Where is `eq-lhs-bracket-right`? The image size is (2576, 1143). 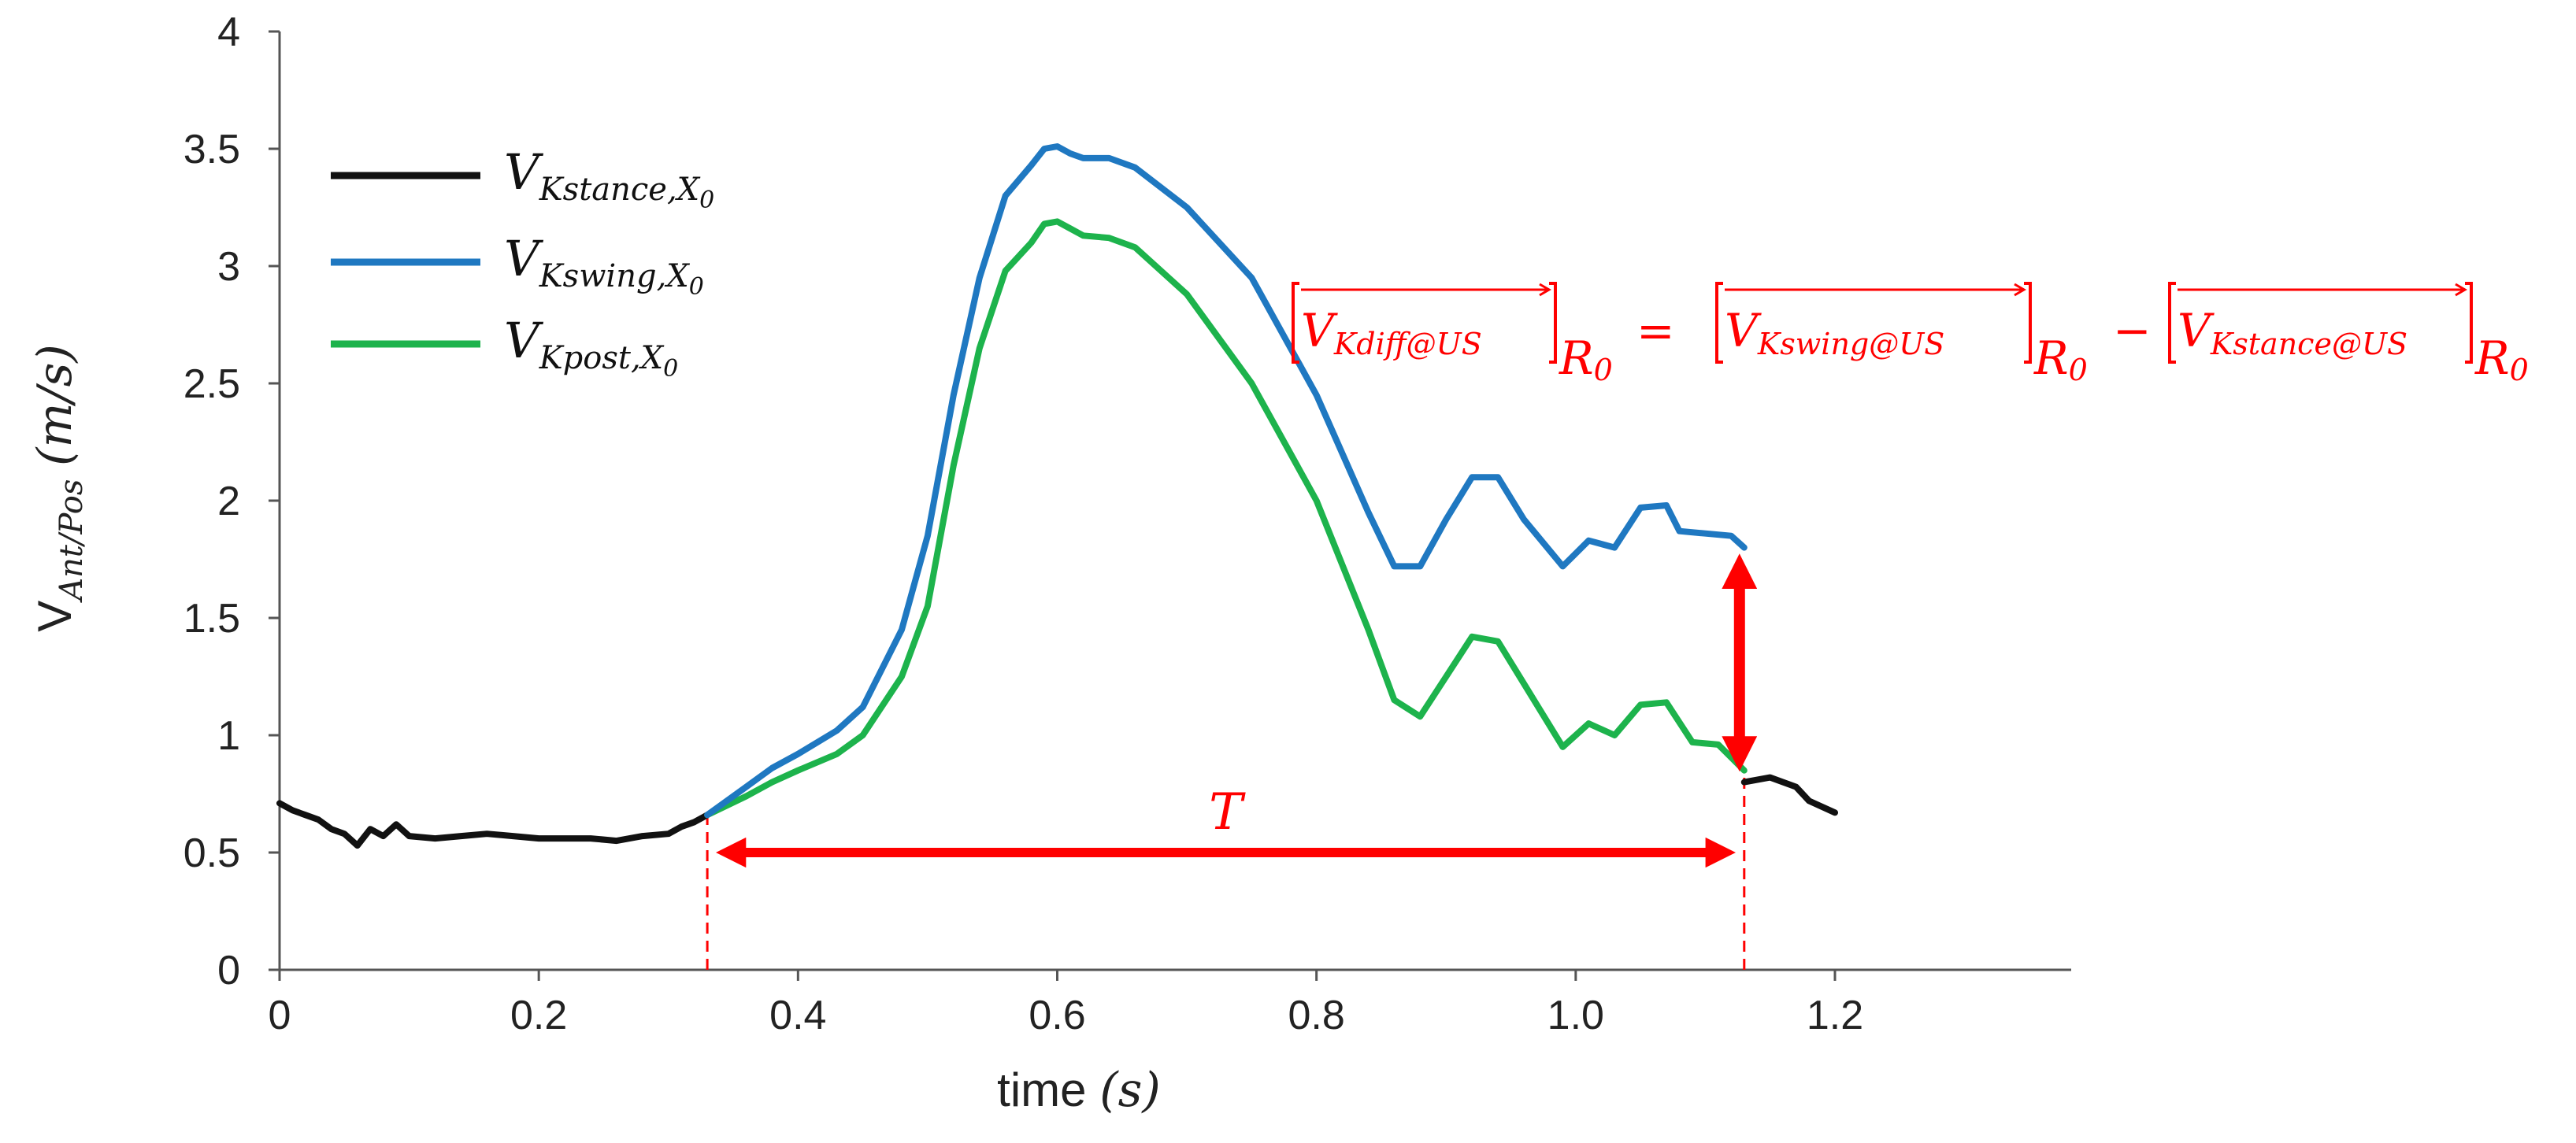
eq-lhs-bracket-right is located at coordinates (1553, 323).